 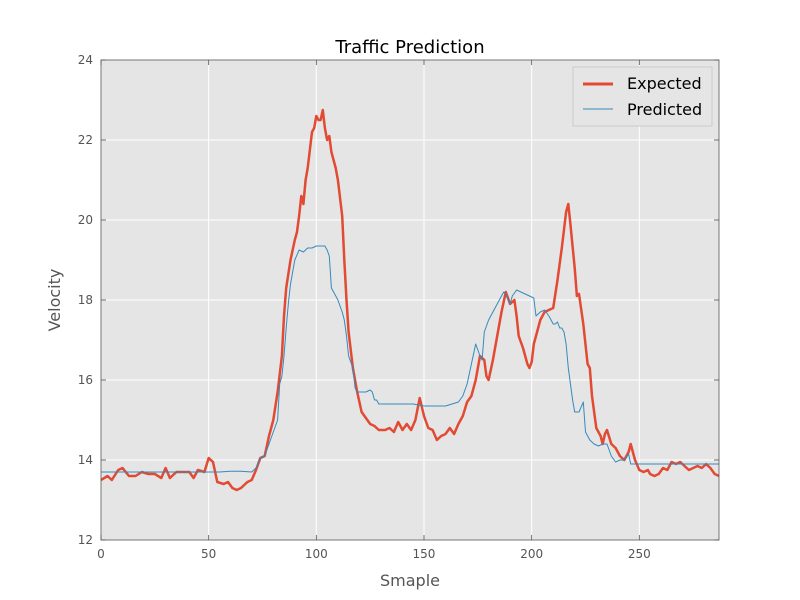 What do you see at coordinates (409, 47) in the screenshot?
I see `chart-title: Traffic Prediction` at bounding box center [409, 47].